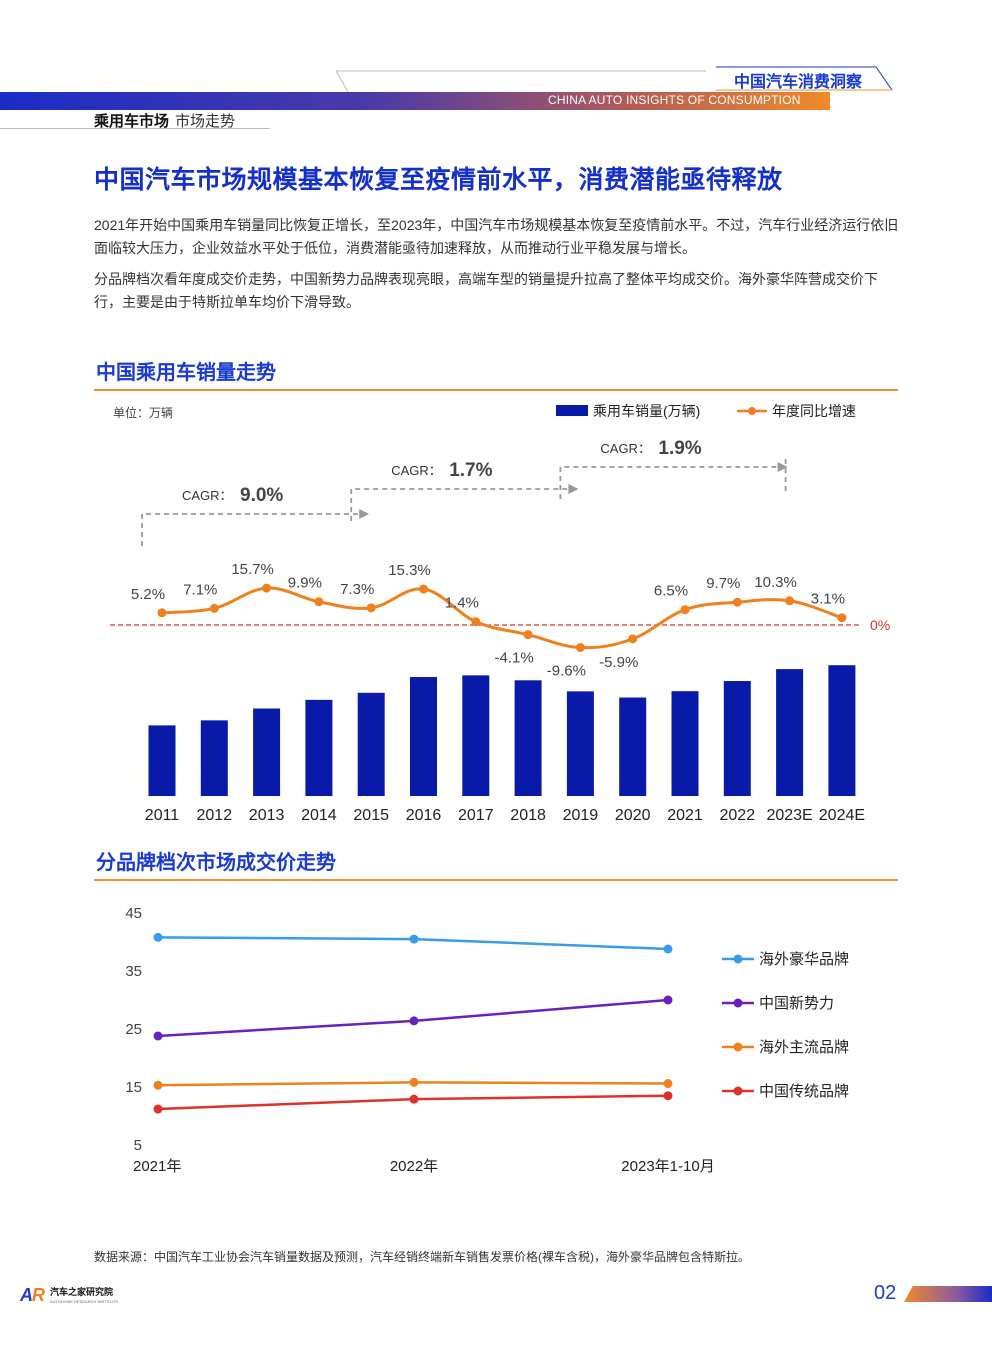 The image size is (992, 1347). Describe the element at coordinates (828, 599) in the screenshot. I see `growth-label-2024E: 3.1%` at that location.